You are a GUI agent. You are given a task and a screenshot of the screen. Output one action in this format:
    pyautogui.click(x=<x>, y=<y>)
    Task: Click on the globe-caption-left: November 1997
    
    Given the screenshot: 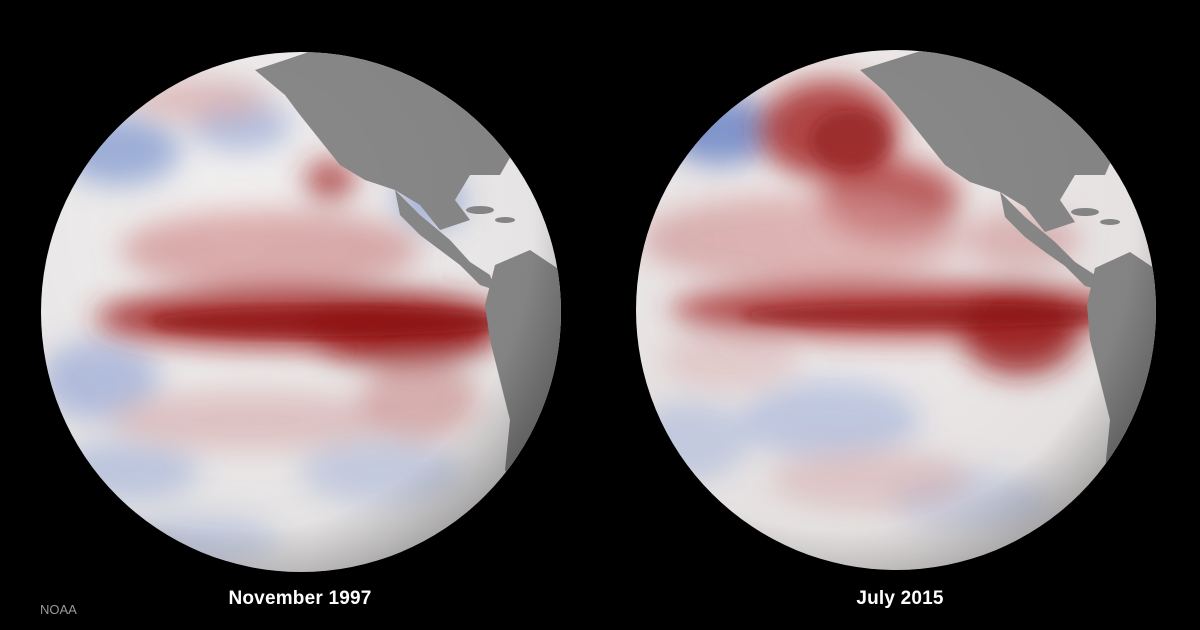 What is the action you would take?
    pyautogui.click(x=300, y=598)
    